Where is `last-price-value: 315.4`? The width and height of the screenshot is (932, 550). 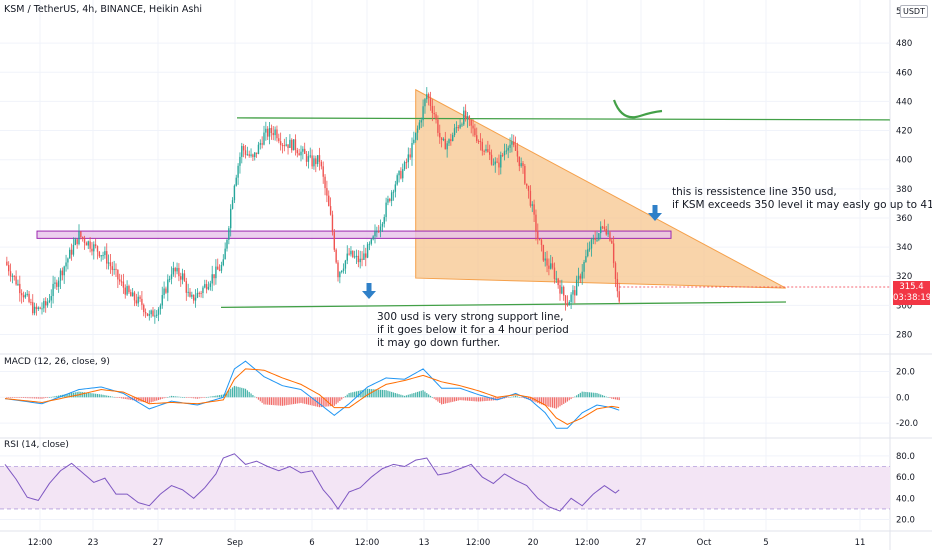 last-price-value: 315.4 is located at coordinates (911, 287).